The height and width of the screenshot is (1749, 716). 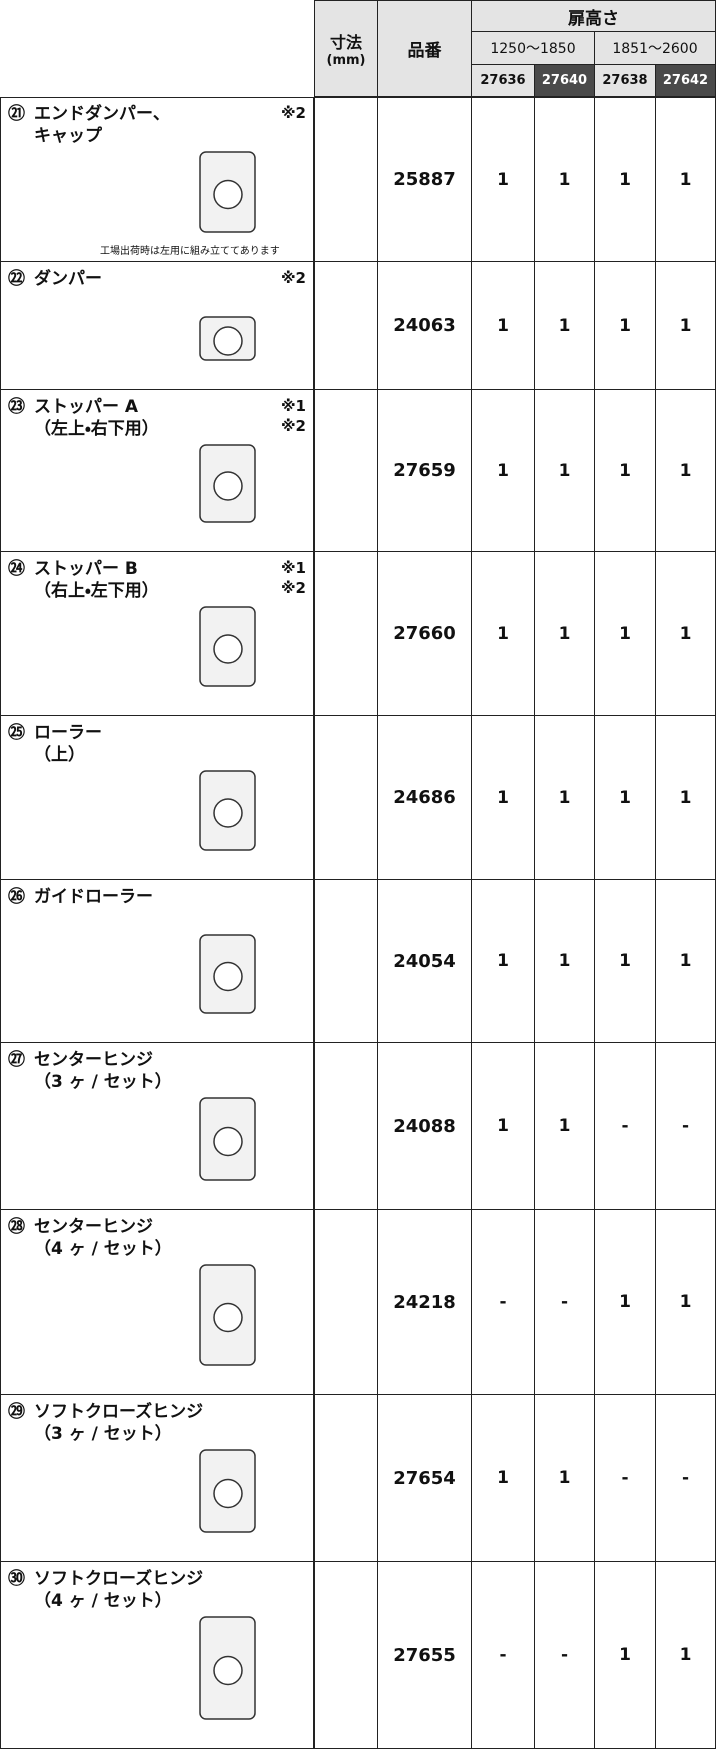 I want to click on item-caption: 工場出荷時は左用に組み立ててあります, so click(x=190, y=251).